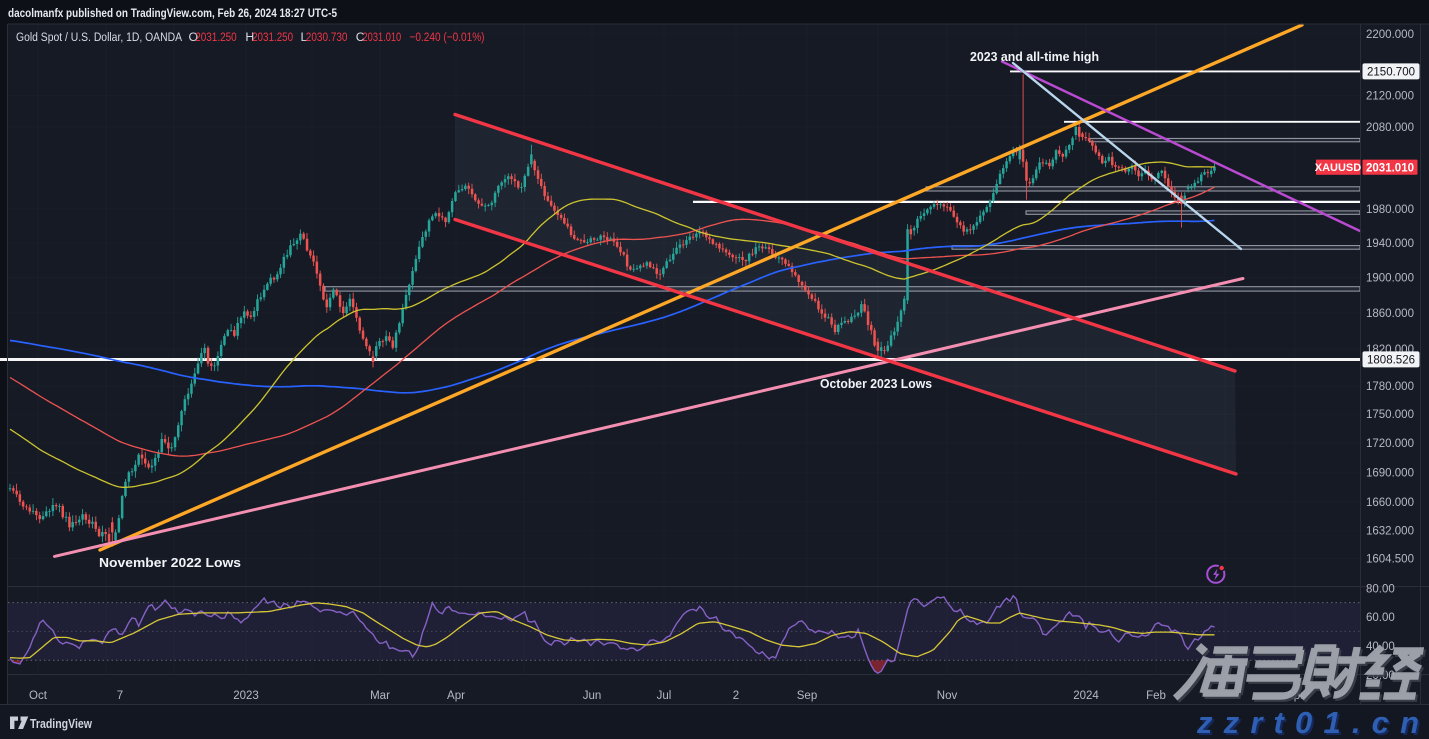  What do you see at coordinates (447, 37) in the screenshot?
I see `svg-text: −0.240 (−0.01%)` at bounding box center [447, 37].